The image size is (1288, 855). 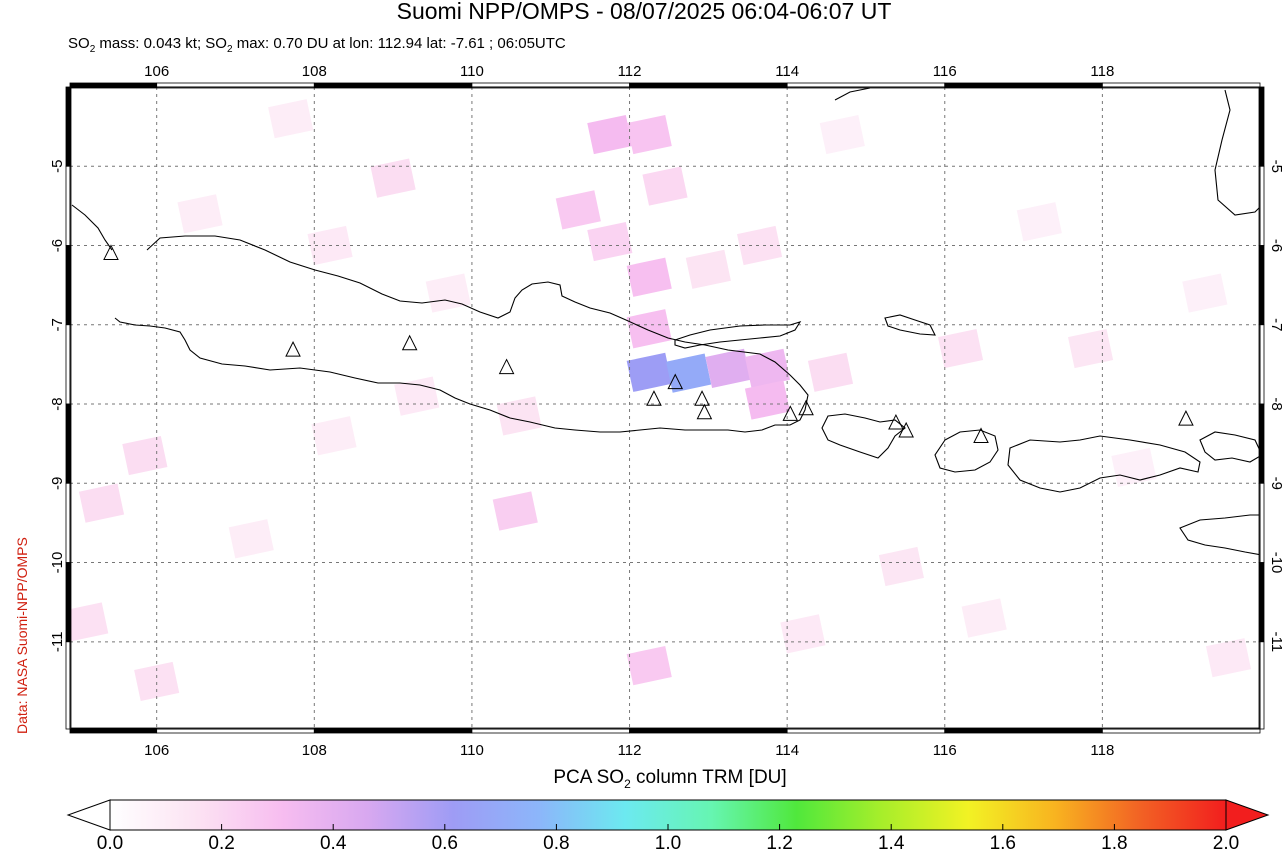 I want to click on colorbar-tick-label: 1.6, so click(x=1003, y=843).